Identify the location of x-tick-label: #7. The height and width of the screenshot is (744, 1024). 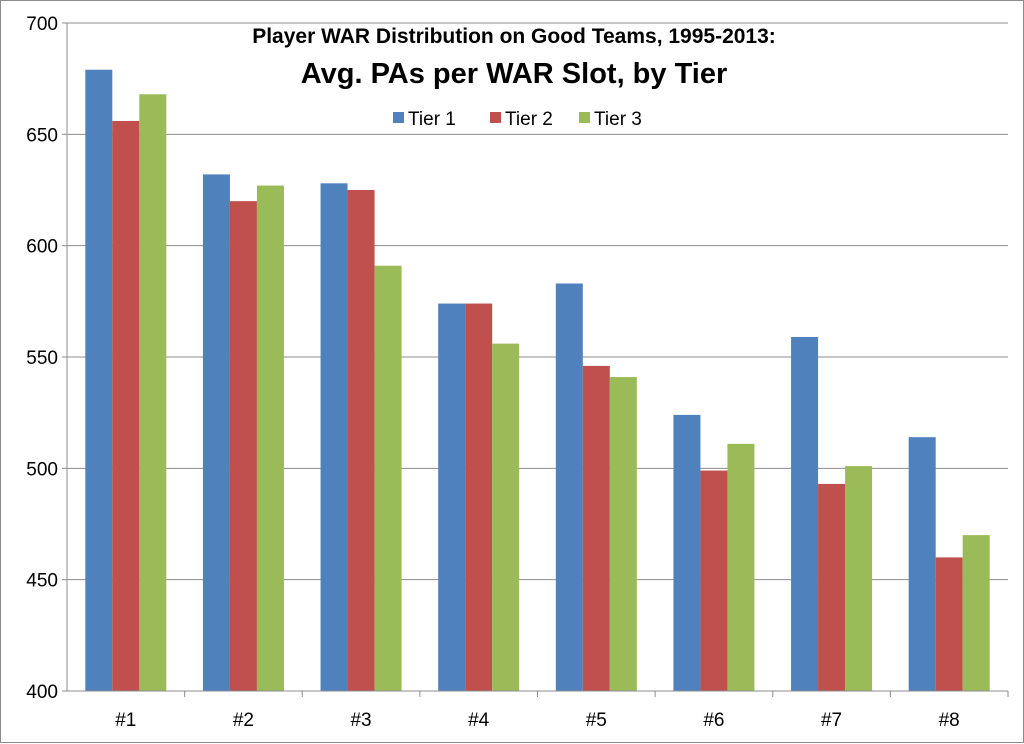
(831, 720).